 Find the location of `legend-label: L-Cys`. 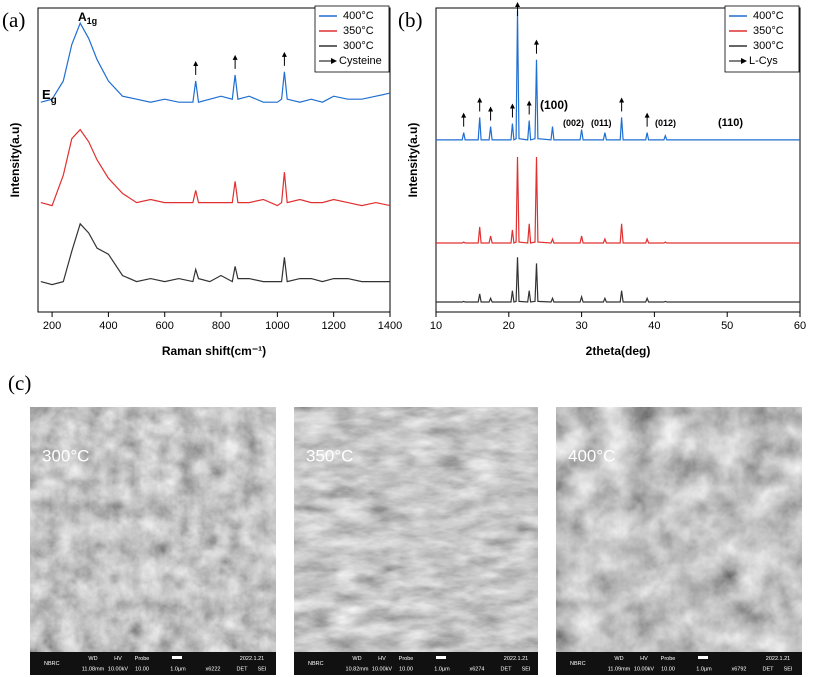

legend-label: L-Cys is located at coordinates (763, 61).